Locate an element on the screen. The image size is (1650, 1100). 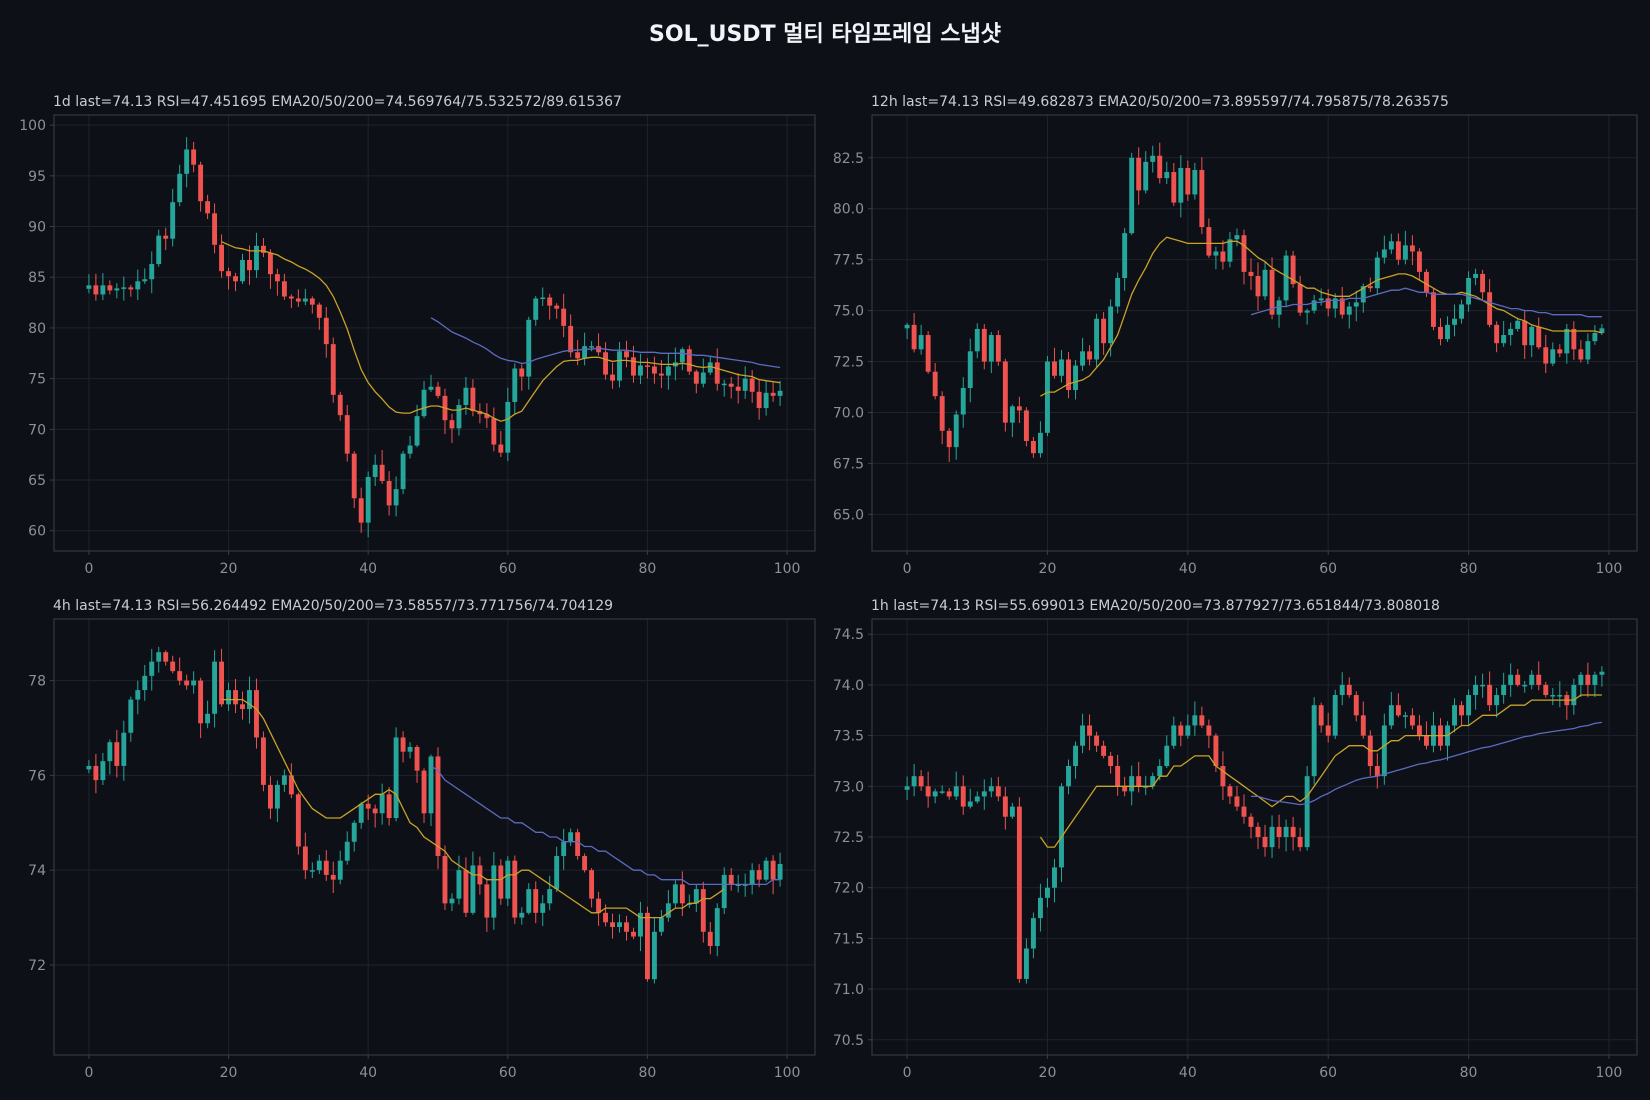
y-tick-label: 78 is located at coordinates (37, 682).